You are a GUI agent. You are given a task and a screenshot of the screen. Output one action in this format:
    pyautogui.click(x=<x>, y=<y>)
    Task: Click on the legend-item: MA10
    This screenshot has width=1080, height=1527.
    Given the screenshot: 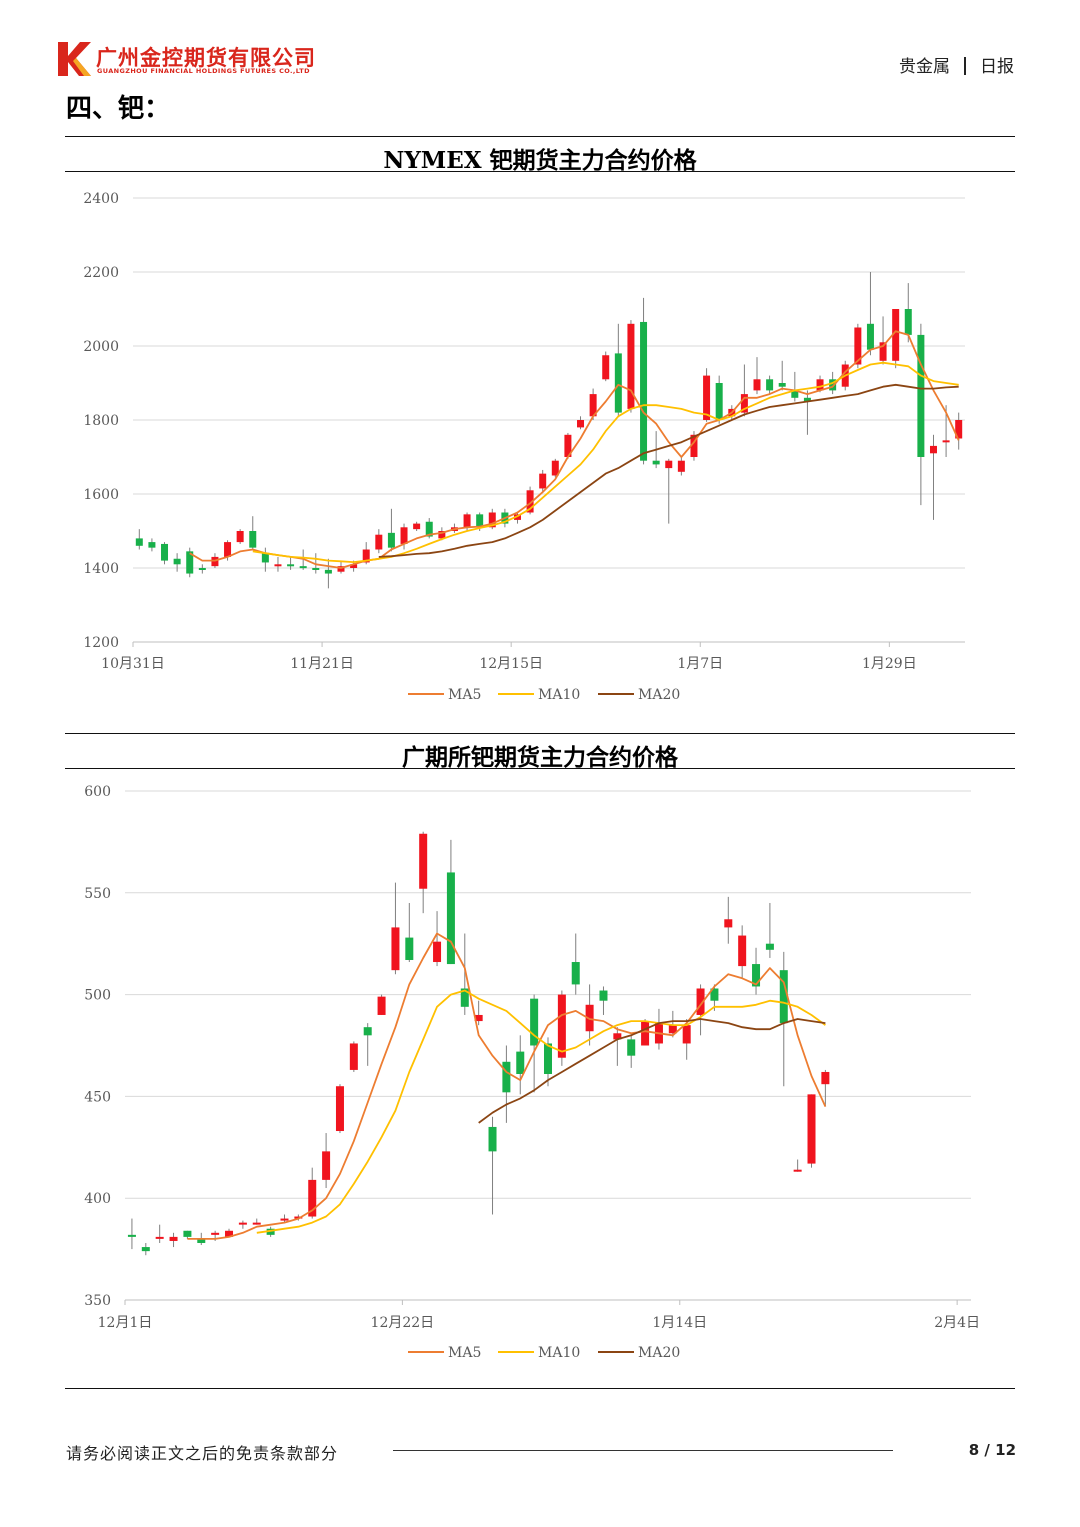 What is the action you would take?
    pyautogui.click(x=539, y=1353)
    